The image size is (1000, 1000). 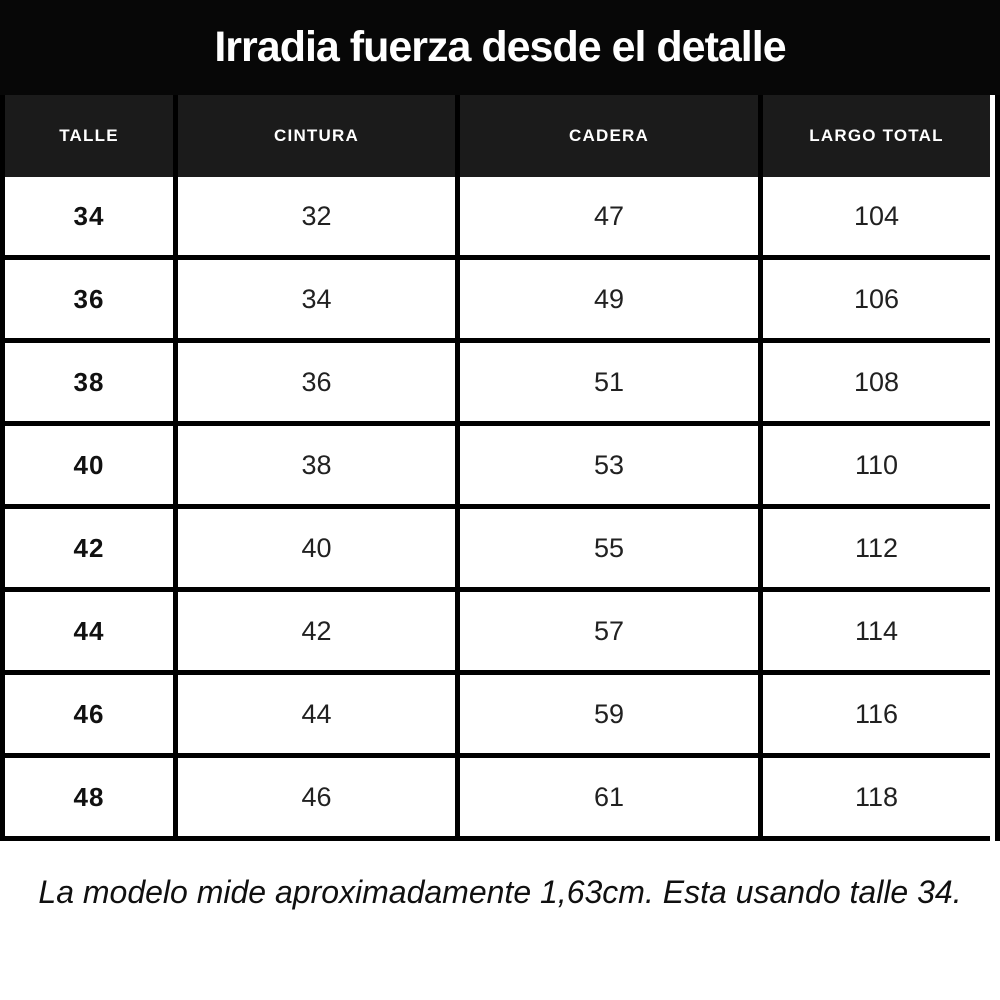 I want to click on table-cell-cintura: 32, so click(x=319, y=218).